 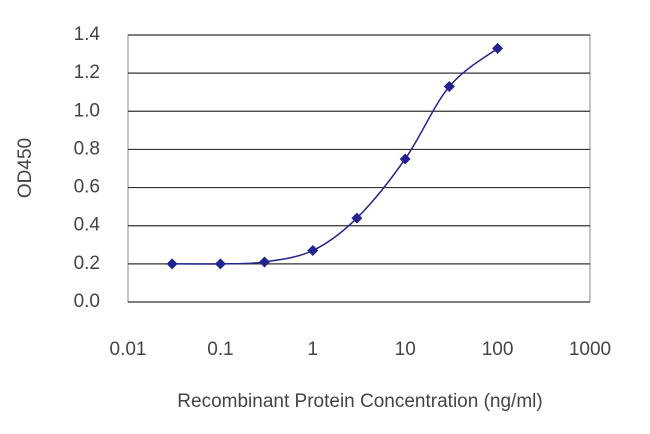 I want to click on x-tick-label: 1, so click(x=313, y=349).